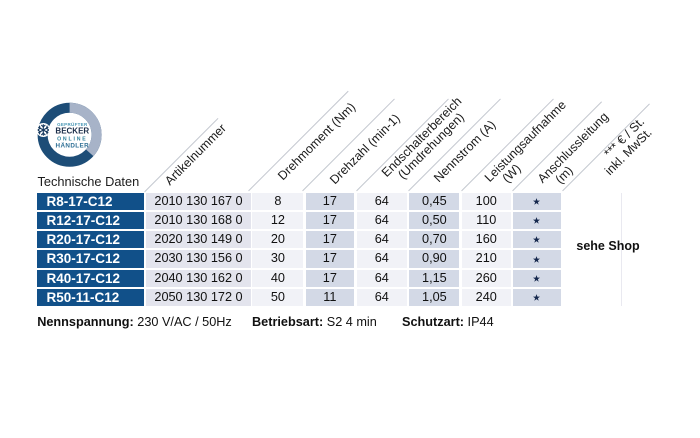 Image resolution: width=700 pixels, height=438 pixels. What do you see at coordinates (73, 145) in the screenshot?
I see `svg-text: HÄNDLER` at bounding box center [73, 145].